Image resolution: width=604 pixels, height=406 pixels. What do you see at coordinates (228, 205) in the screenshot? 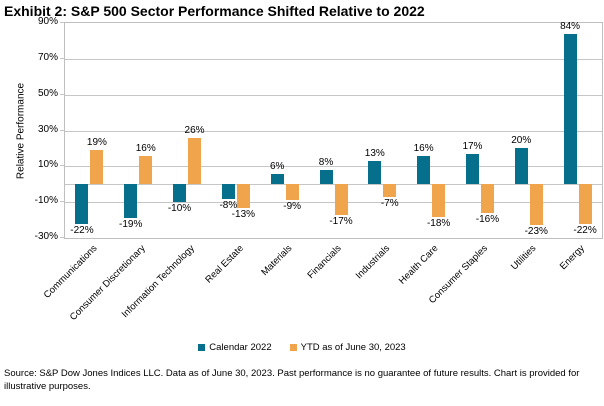
I see `bar-value-label: -8%` at bounding box center [228, 205].